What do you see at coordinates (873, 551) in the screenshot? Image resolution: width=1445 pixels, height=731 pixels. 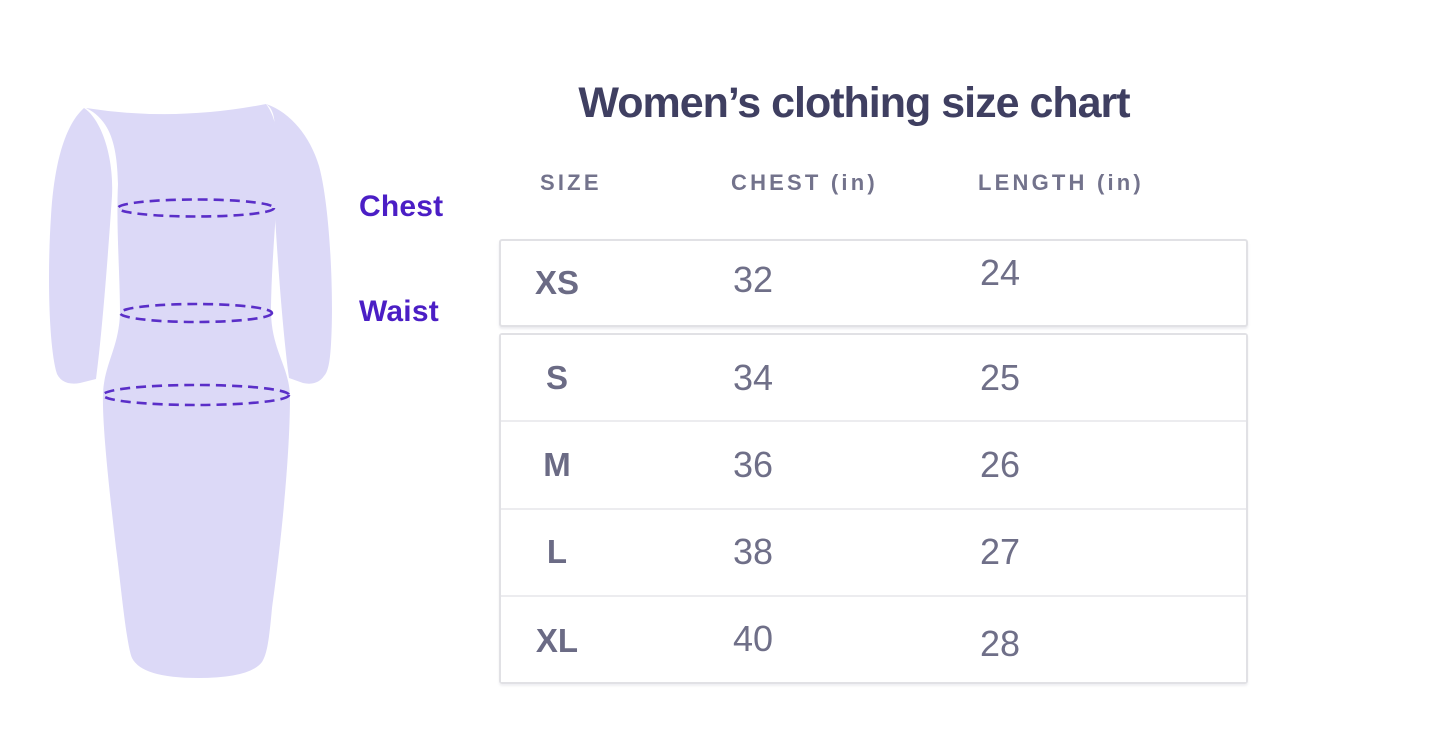 I see `table-row-l: L 38 27` at bounding box center [873, 551].